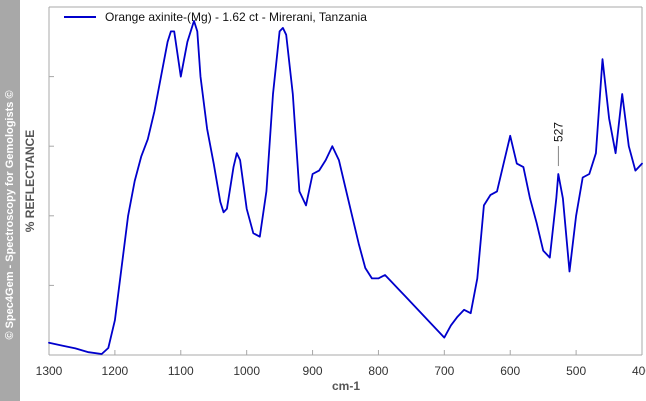 This screenshot has height=401, width=646. Describe the element at coordinates (444, 371) in the screenshot. I see `x-tick-label: 700` at that location.